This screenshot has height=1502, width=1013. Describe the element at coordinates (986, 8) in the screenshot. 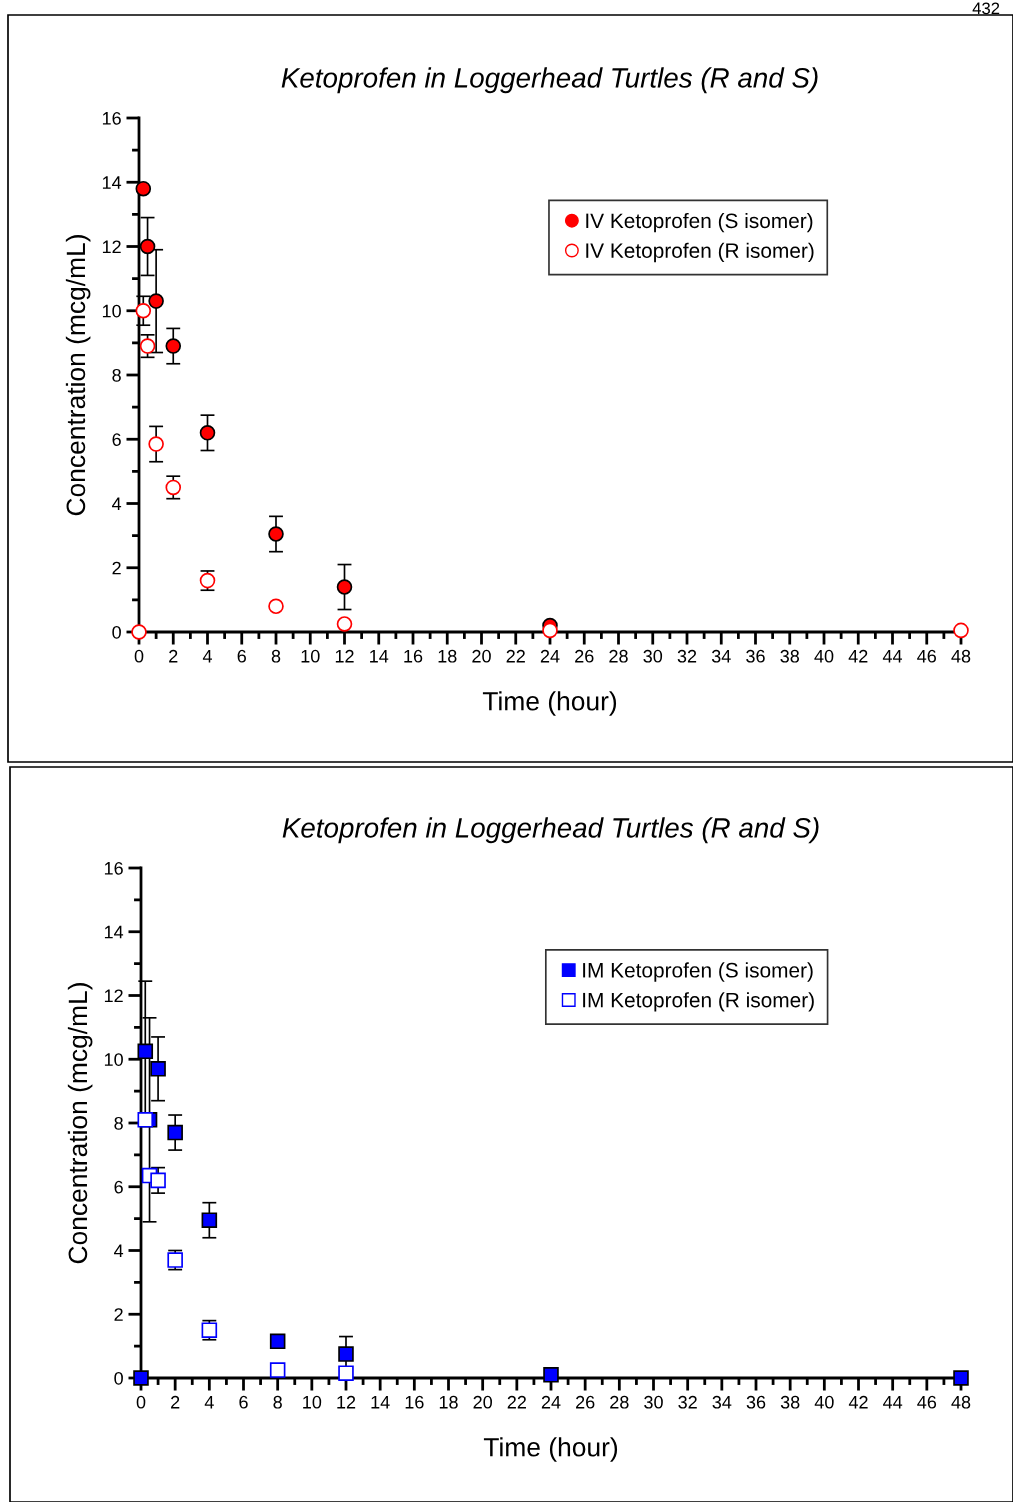

I see `text: 432` at that location.